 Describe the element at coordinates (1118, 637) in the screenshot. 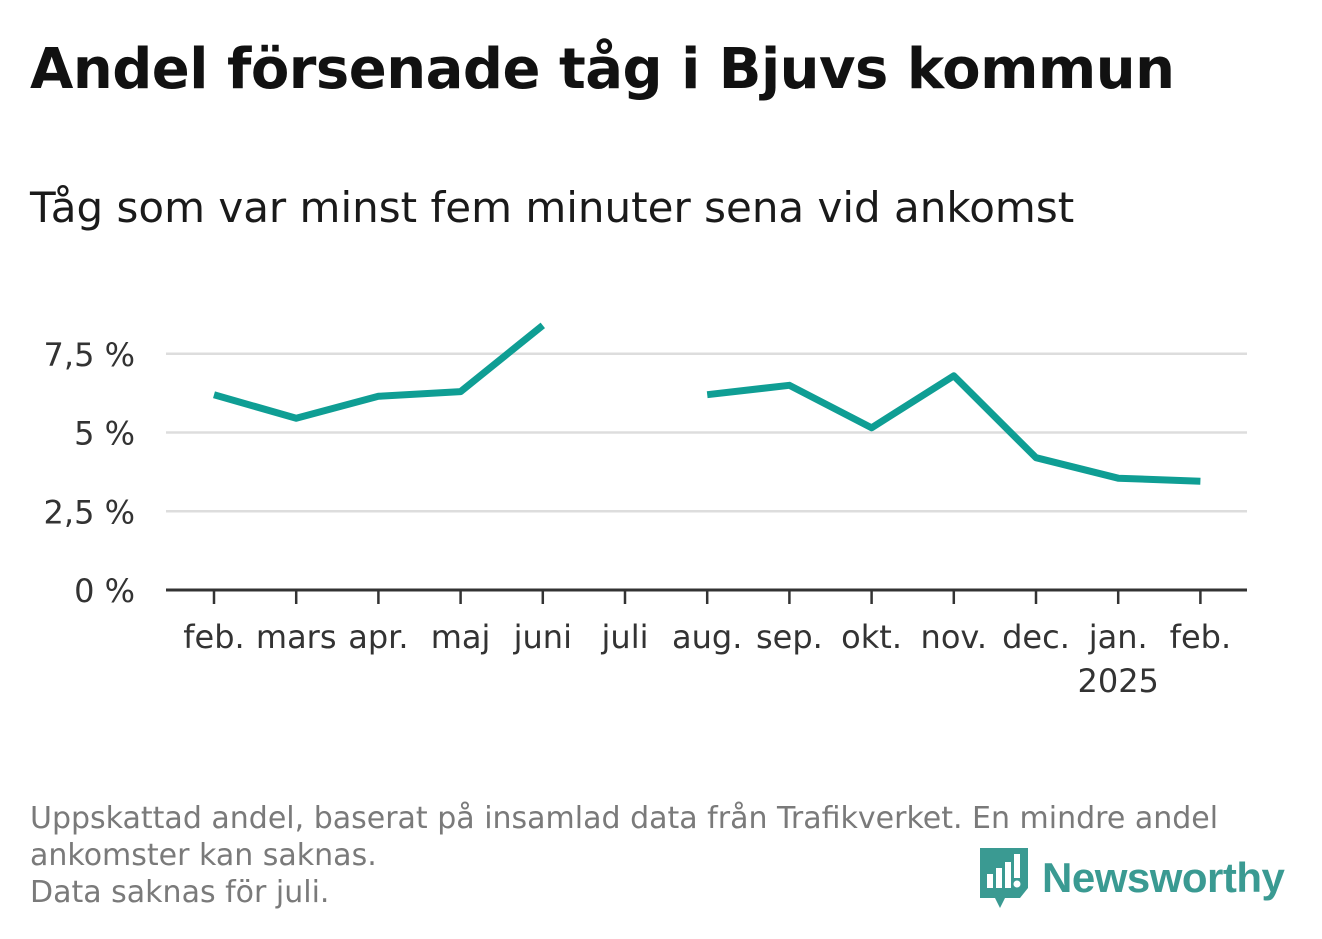

I see `x-tick-label: jan.` at that location.